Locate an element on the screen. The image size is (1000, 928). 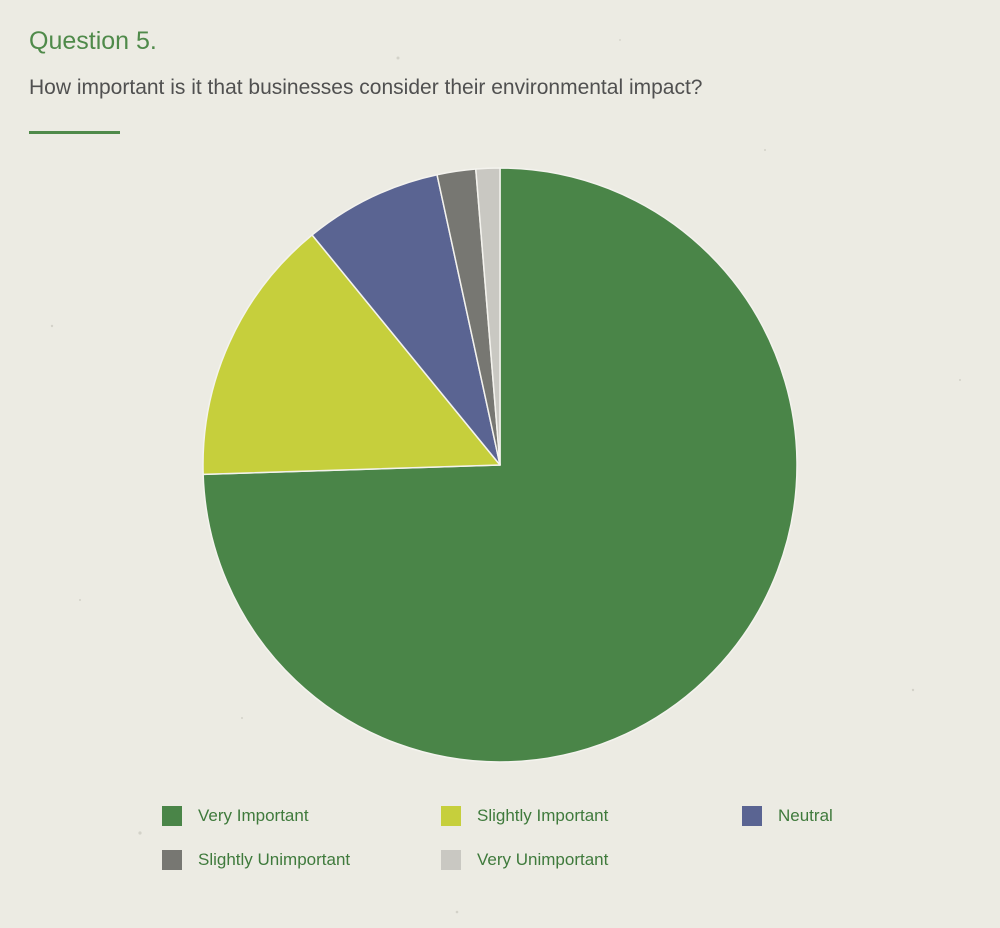
legend-item: Slightly Unimportant is located at coordinates (256, 860).